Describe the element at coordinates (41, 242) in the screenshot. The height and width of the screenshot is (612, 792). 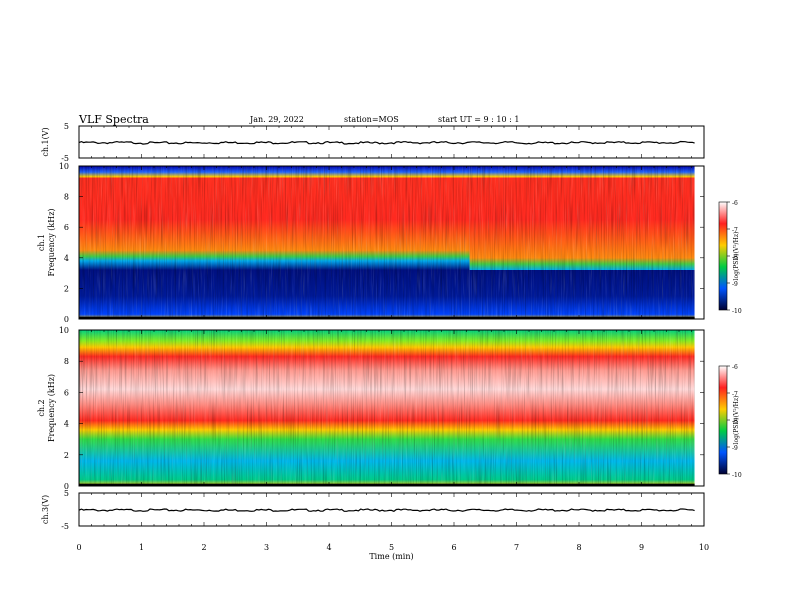
I see `y-axis-label: ch.1` at that location.